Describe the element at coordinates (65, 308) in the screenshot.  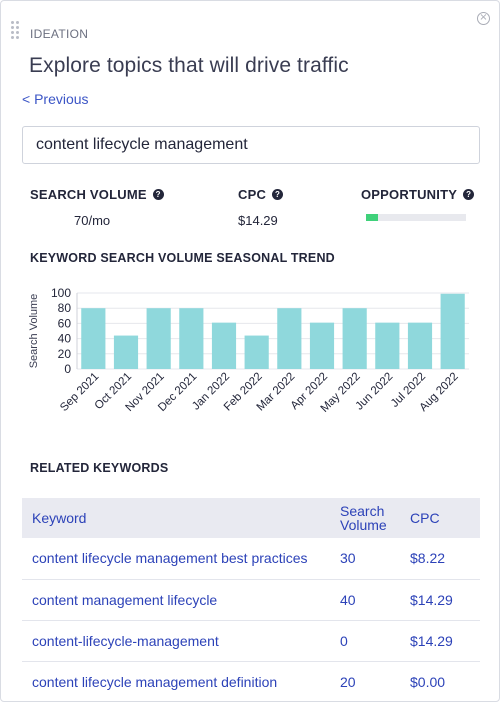
I see `y-tick-label: 80` at that location.